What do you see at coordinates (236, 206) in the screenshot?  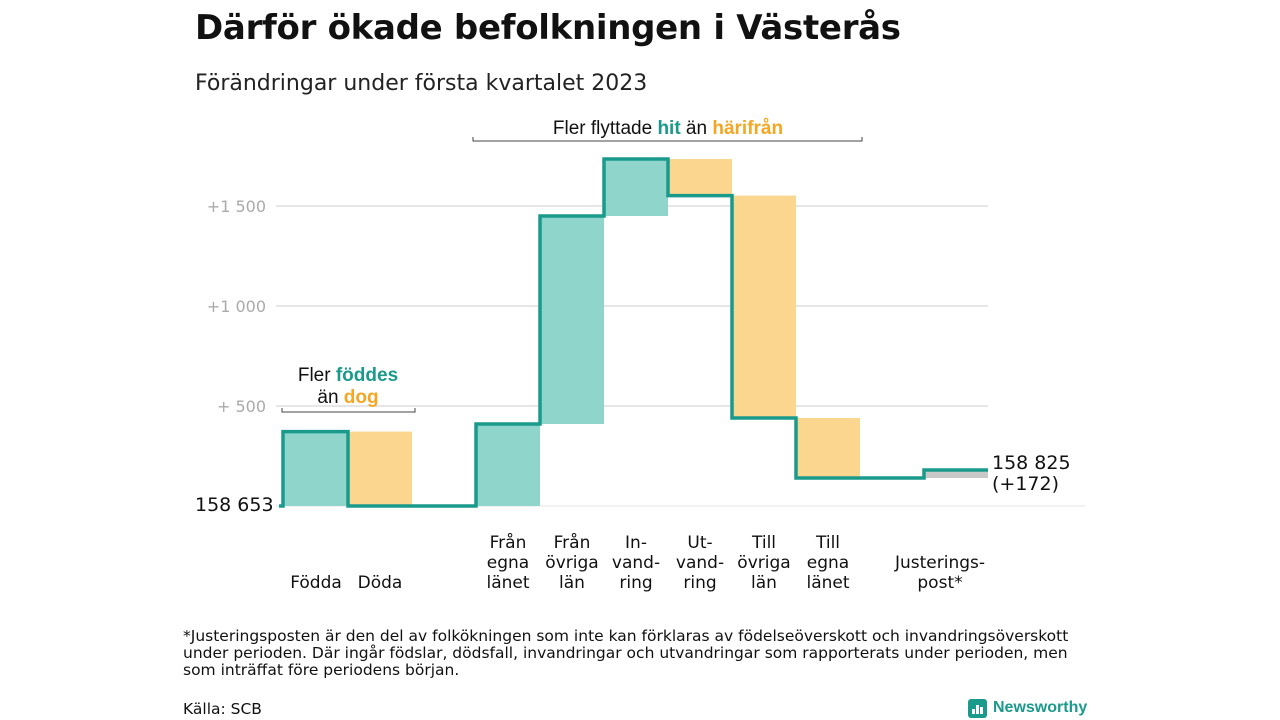 I see `y-tick-label: +1 500` at bounding box center [236, 206].